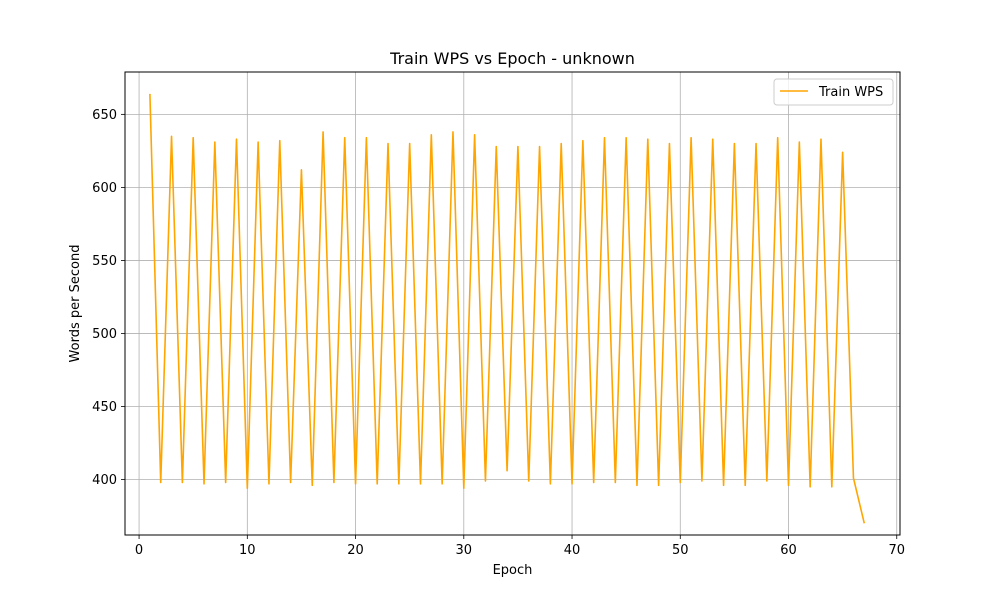  I want to click on legend-box, so click(833, 92).